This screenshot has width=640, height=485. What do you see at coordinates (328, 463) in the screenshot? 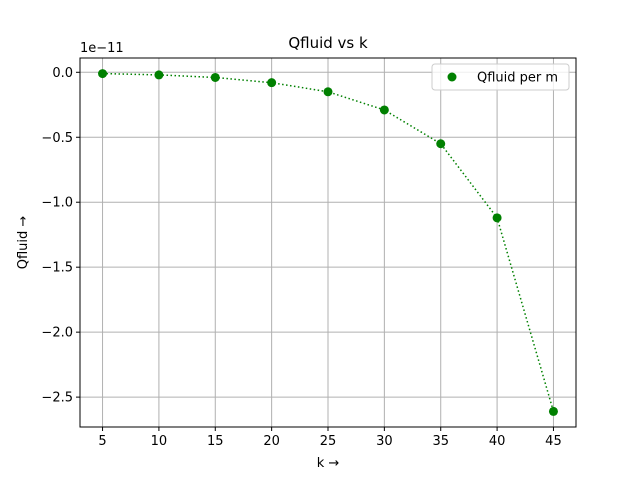
I see `x-axis-label: k →` at bounding box center [328, 463].